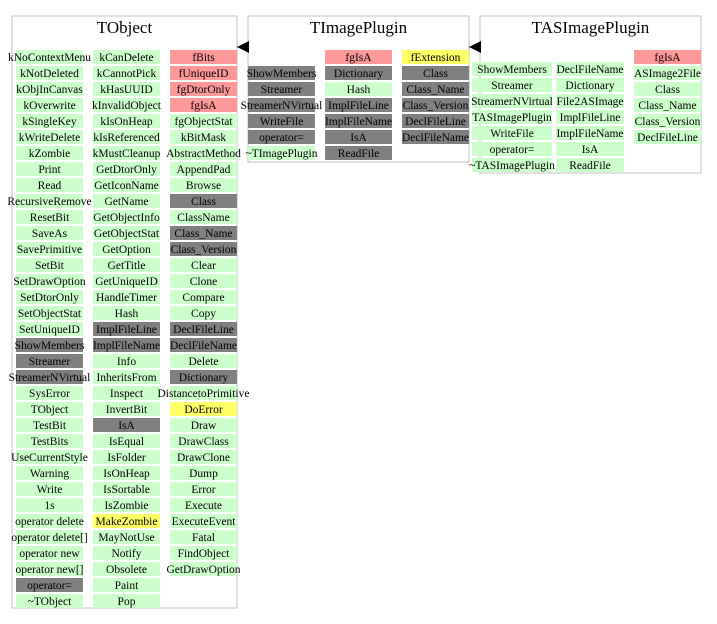  Describe the element at coordinates (49, 169) in the screenshot. I see `member-item: Print` at that location.